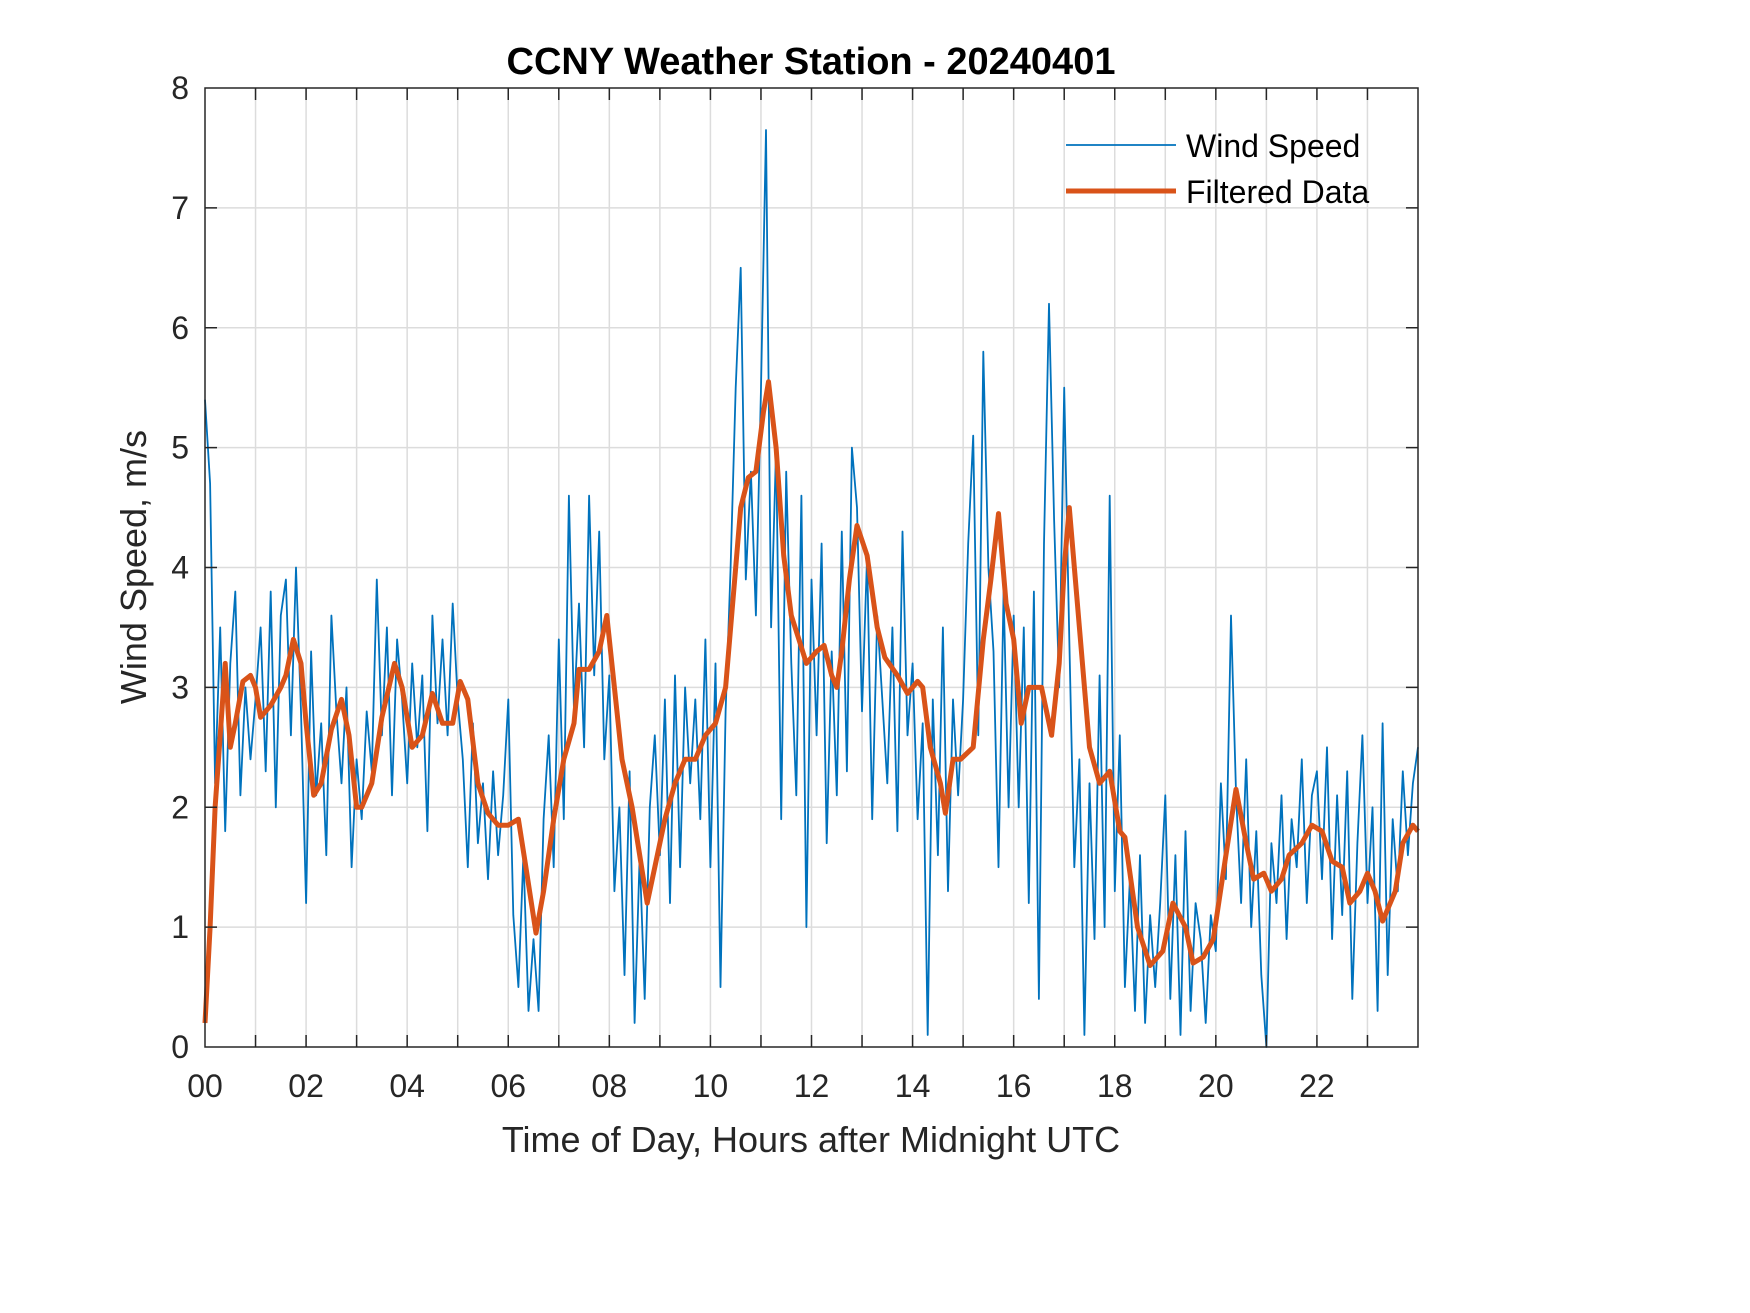  Describe the element at coordinates (180, 927) in the screenshot. I see `y-tick-label: 1` at that location.